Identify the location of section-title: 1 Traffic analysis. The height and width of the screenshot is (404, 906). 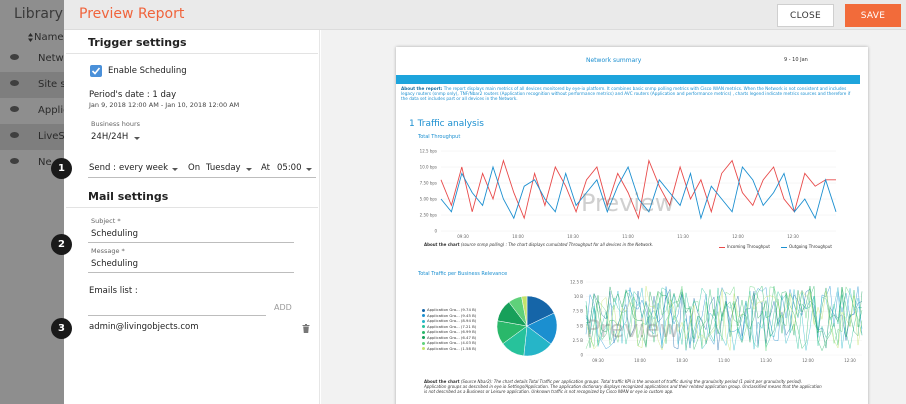
(446, 124).